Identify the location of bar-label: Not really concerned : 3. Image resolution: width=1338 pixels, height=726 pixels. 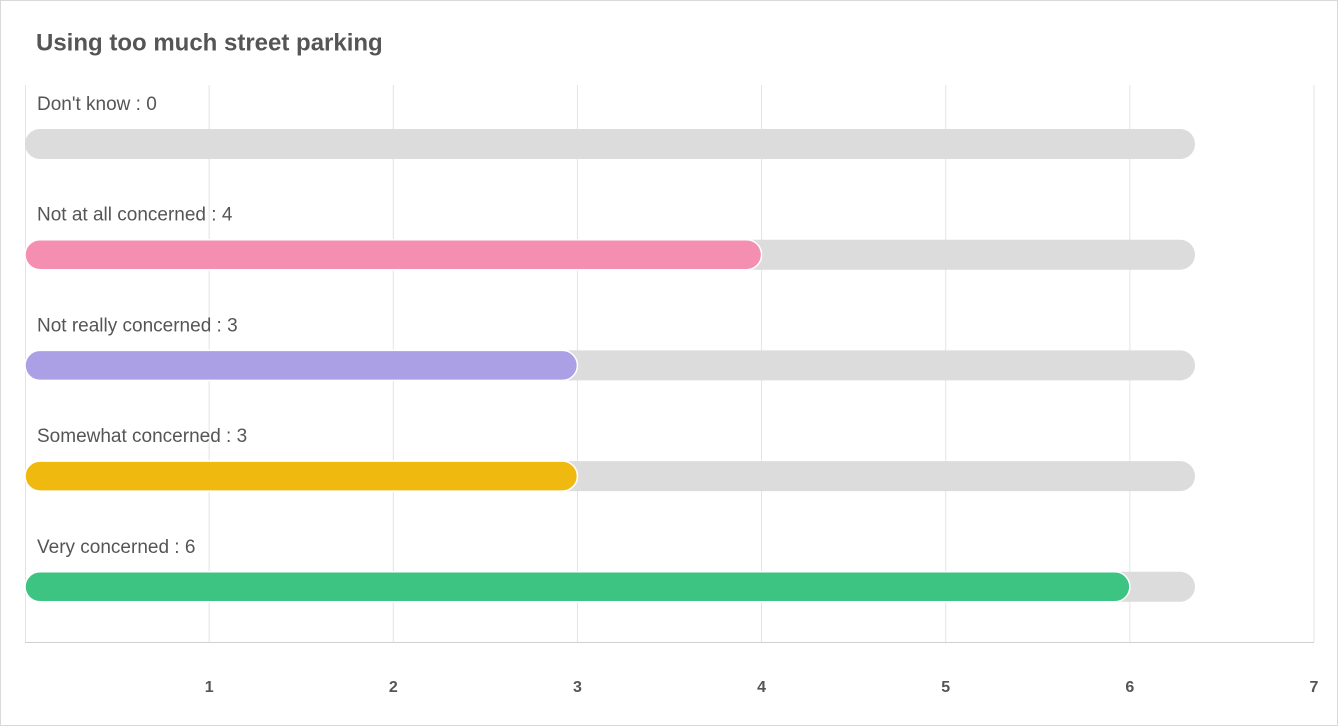
(137, 325).